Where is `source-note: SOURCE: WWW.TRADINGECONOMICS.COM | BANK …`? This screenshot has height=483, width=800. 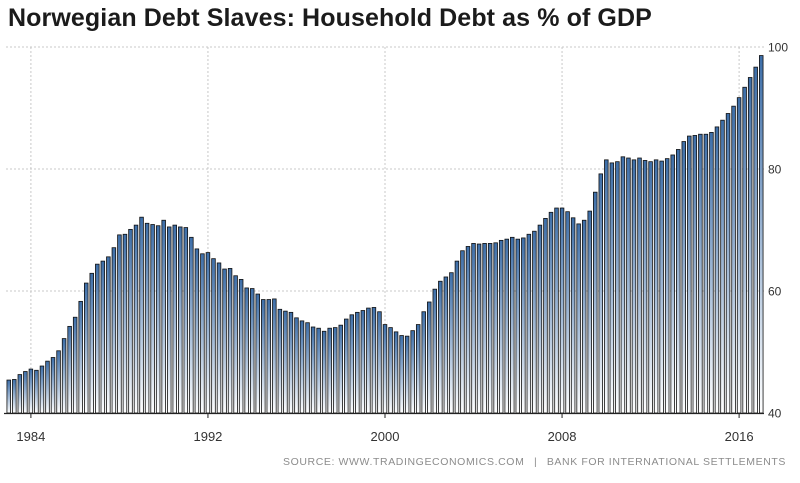
source-note: SOURCE: WWW.TRADINGECONOMICS.COM | BANK … is located at coordinates (534, 462).